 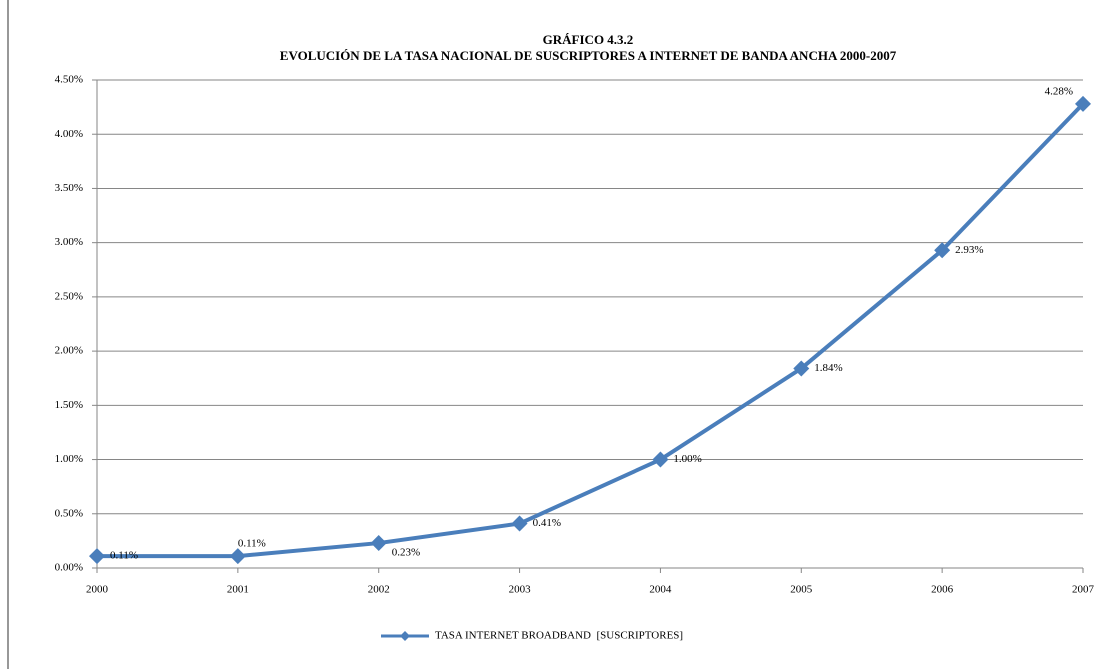 What do you see at coordinates (942, 590) in the screenshot?
I see `x-tick-label: 2006` at bounding box center [942, 590].